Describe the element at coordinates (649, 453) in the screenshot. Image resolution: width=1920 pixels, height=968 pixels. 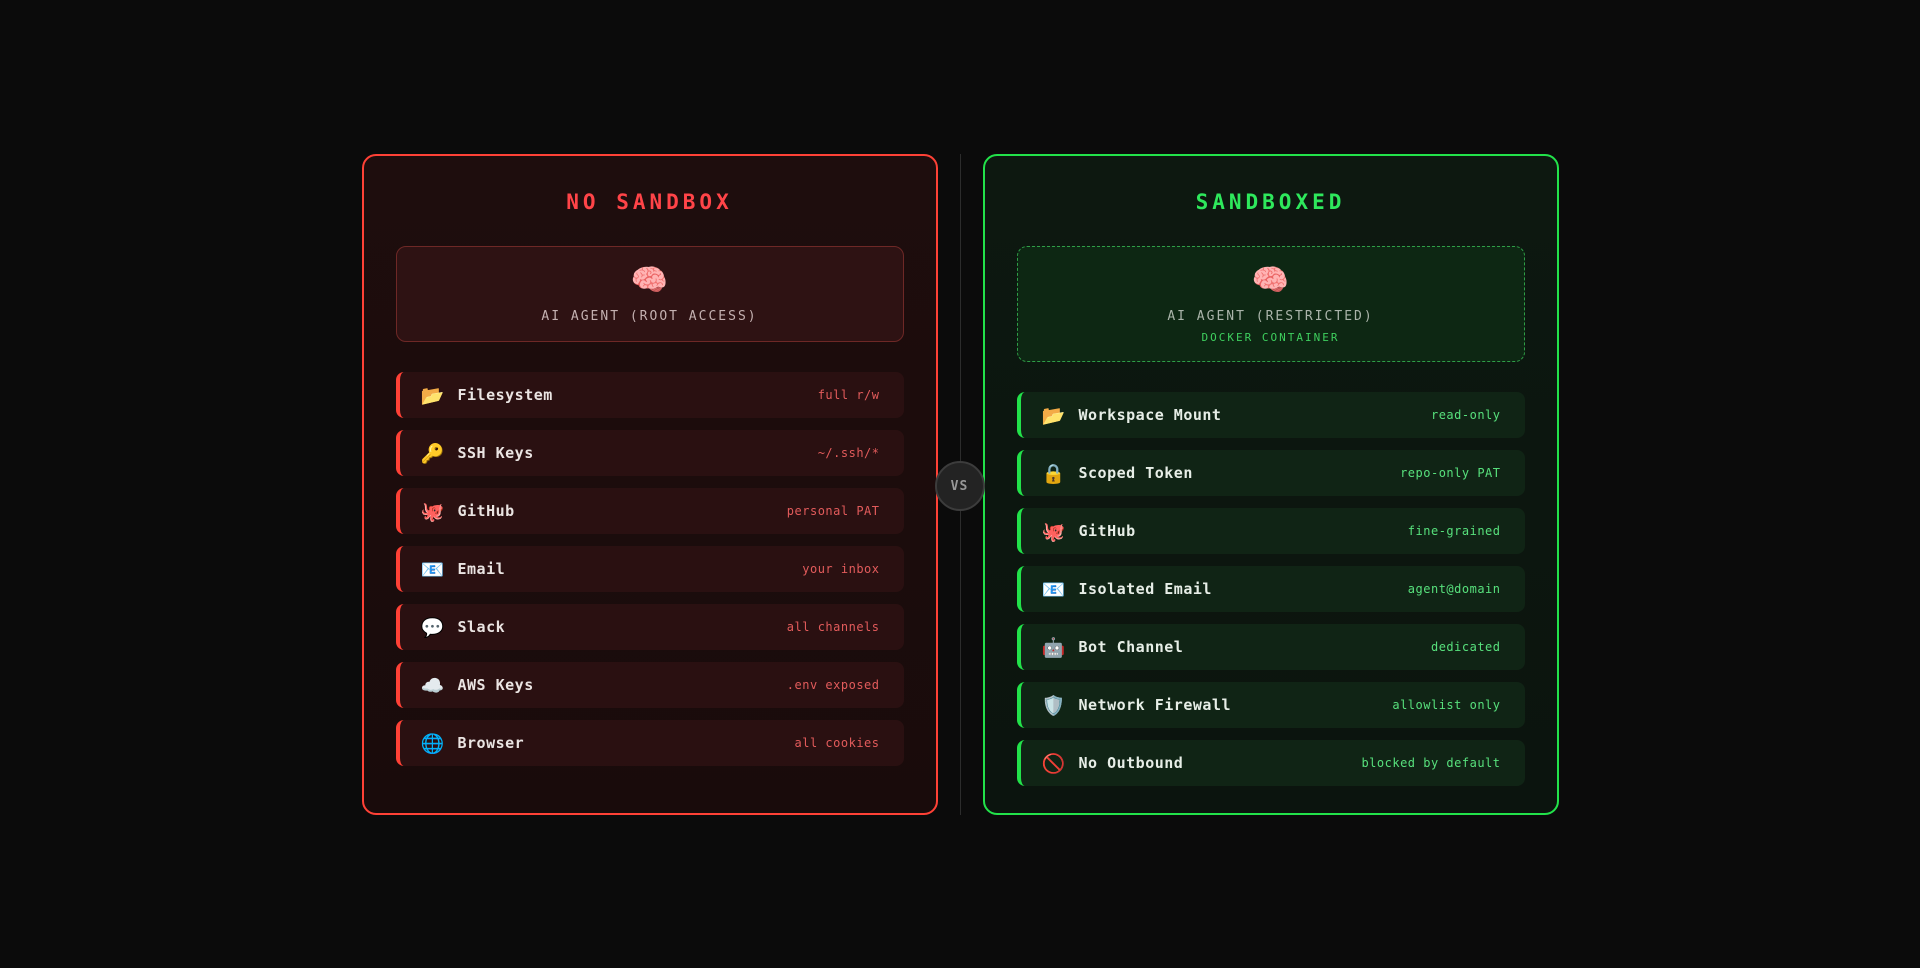
I see `access-row: 🔑 SSH Keys ~/.ssh/*` at that location.